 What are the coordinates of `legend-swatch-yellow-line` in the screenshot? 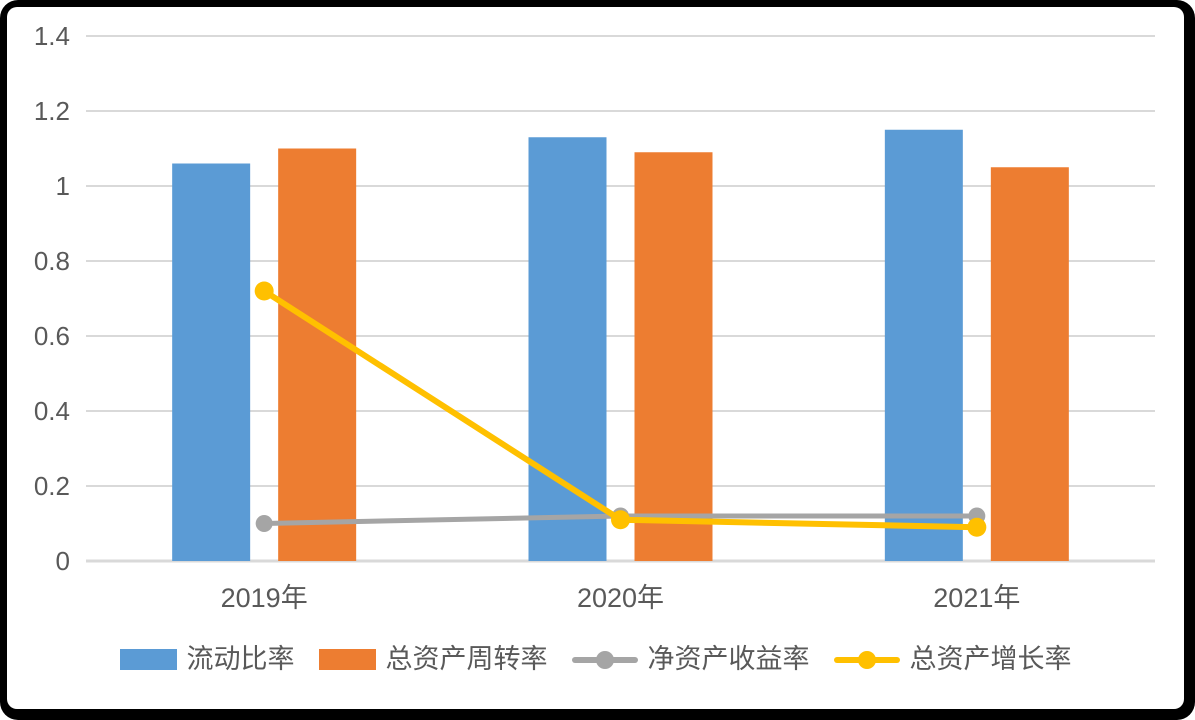 It's located at (866, 660).